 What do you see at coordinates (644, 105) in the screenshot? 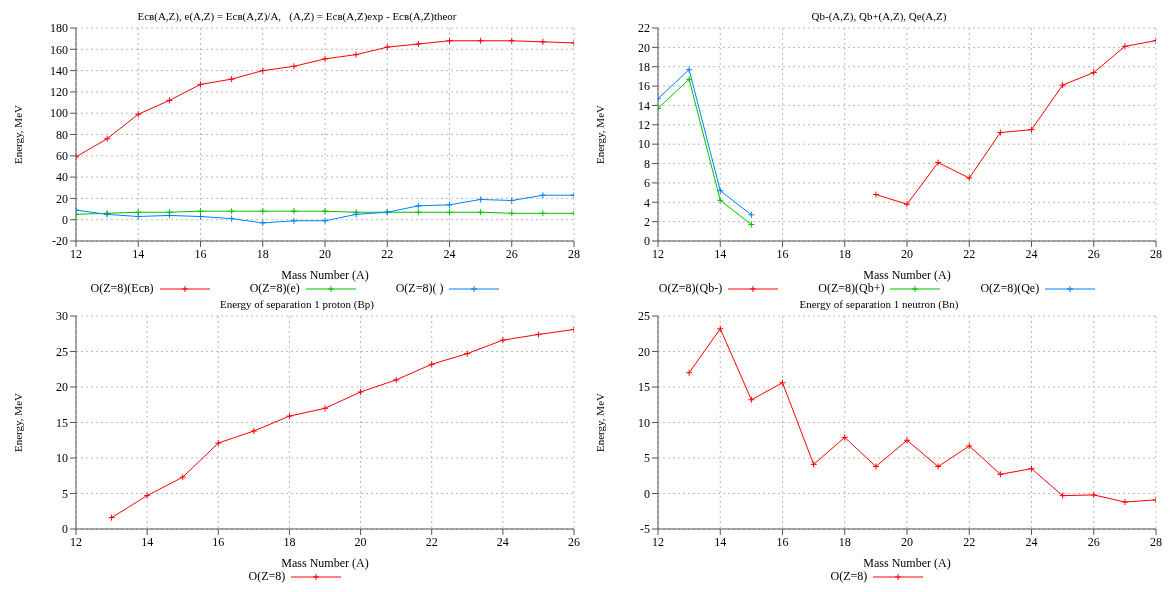
I see `y-tick-label: 14` at bounding box center [644, 105].